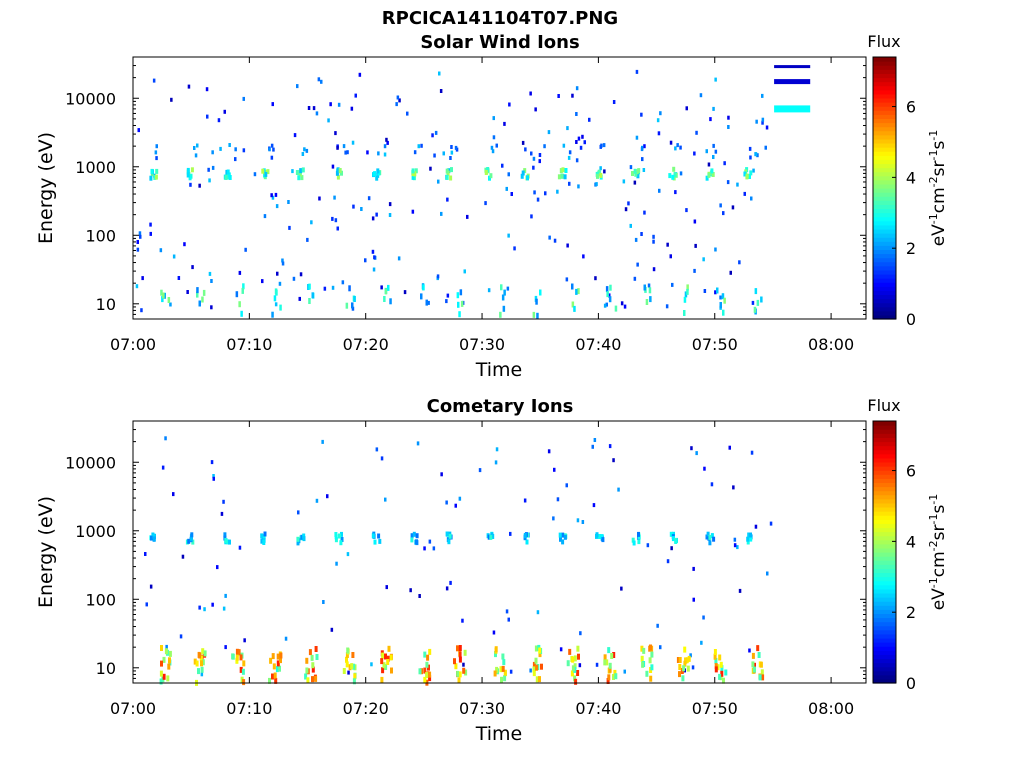 The height and width of the screenshot is (768, 1024). I want to click on colorbar-tick-label: 2, so click(911, 612).